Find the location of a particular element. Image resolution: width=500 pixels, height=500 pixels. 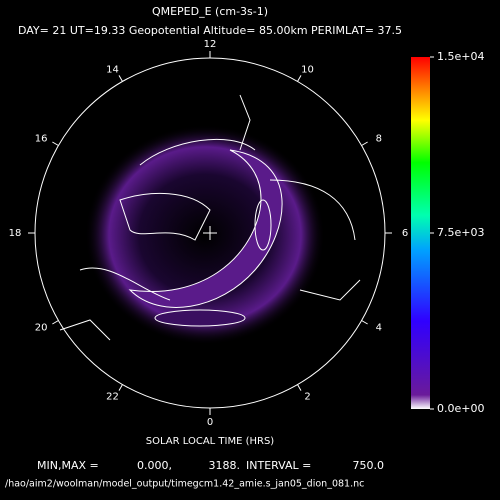

colorbar is located at coordinates (420, 233).